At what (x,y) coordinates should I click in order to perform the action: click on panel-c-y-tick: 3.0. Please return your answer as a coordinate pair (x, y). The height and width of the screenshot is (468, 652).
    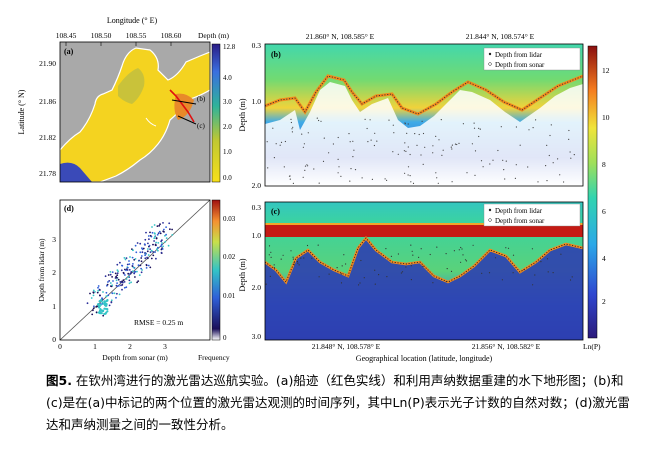
    Looking at the image, I should click on (257, 336).